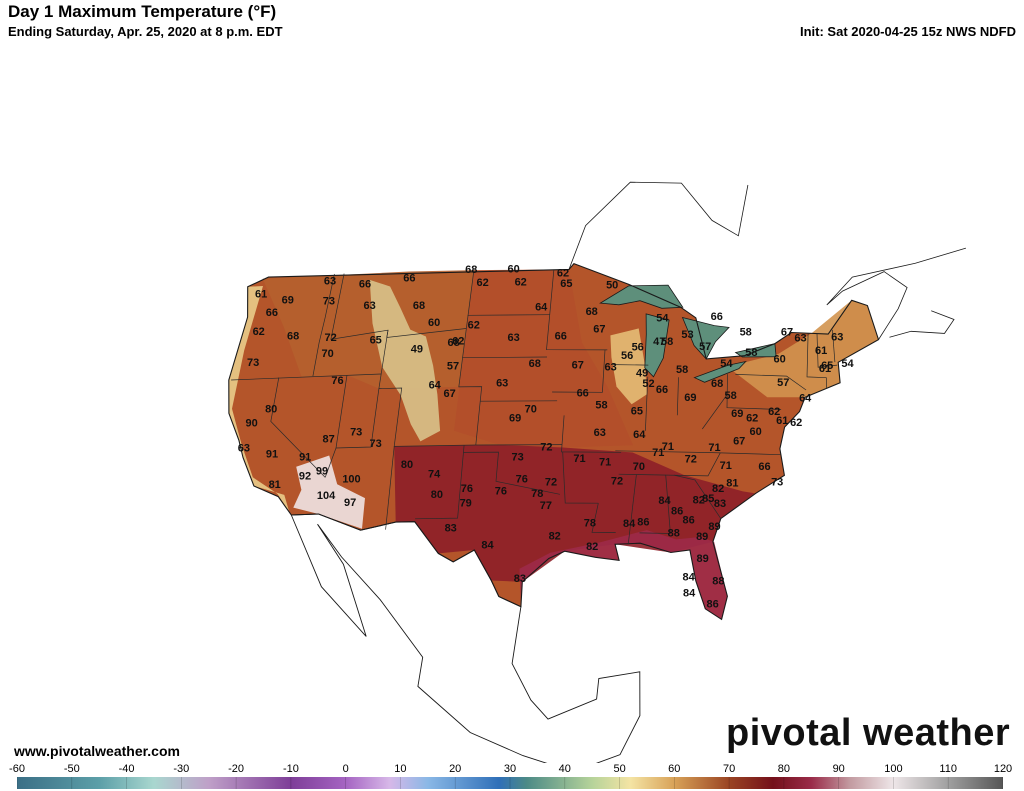 The width and height of the screenshot is (1024, 791). I want to click on colorbar-tick-label: 0, so click(345, 769).